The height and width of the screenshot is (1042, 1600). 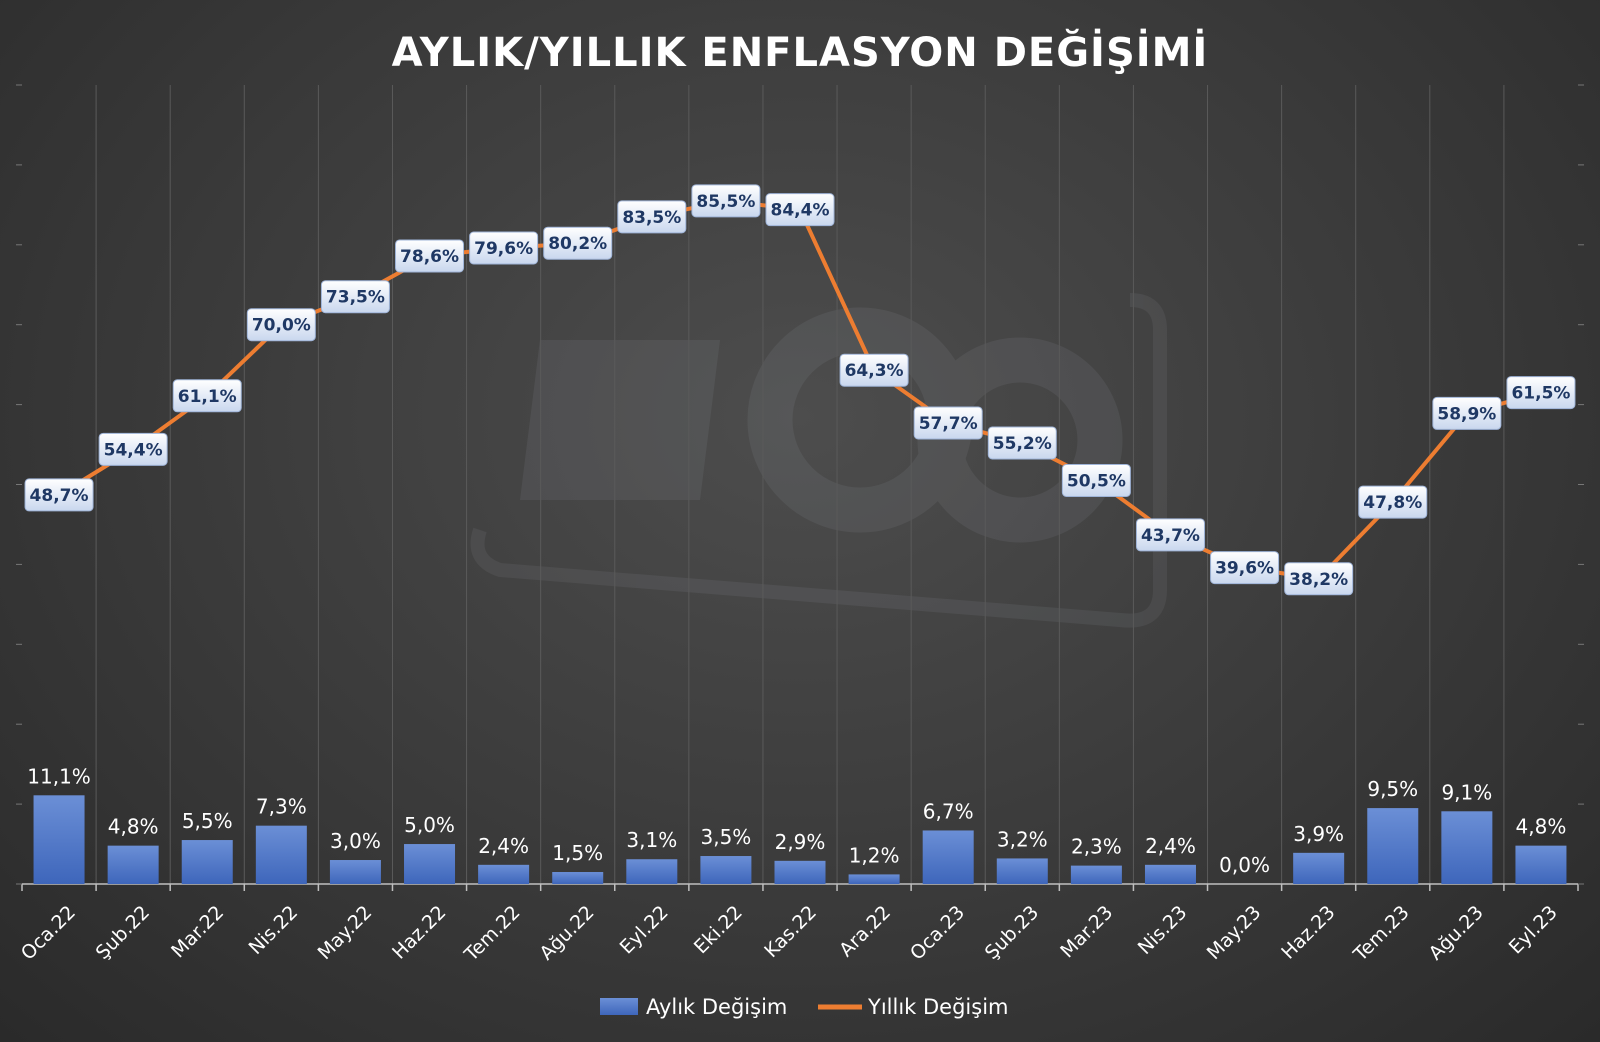 I want to click on x-tick-label: Tem.23, so click(x=1381, y=933).